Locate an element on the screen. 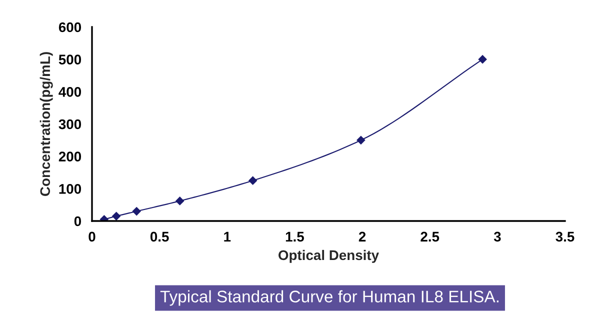  x-tick-label: 0 is located at coordinates (92, 237).